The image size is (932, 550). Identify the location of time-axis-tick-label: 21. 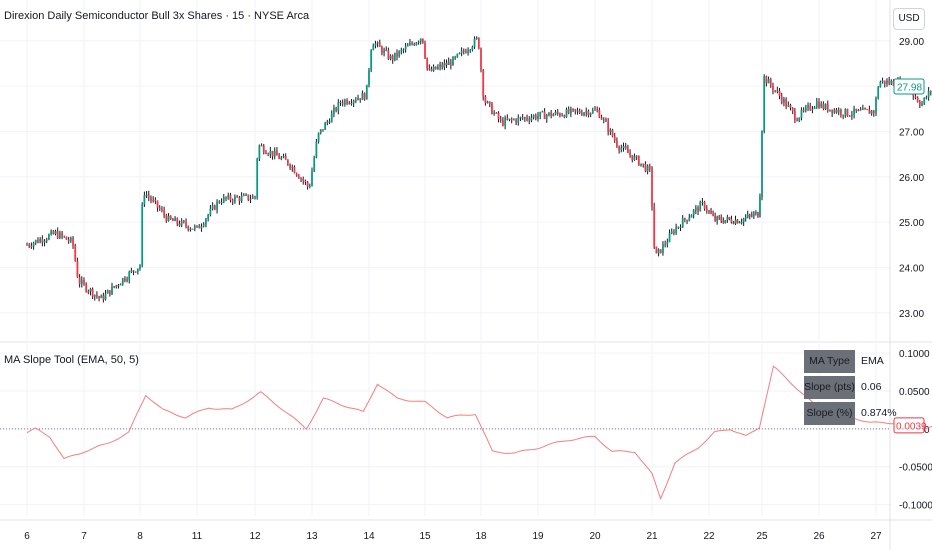
(652, 536).